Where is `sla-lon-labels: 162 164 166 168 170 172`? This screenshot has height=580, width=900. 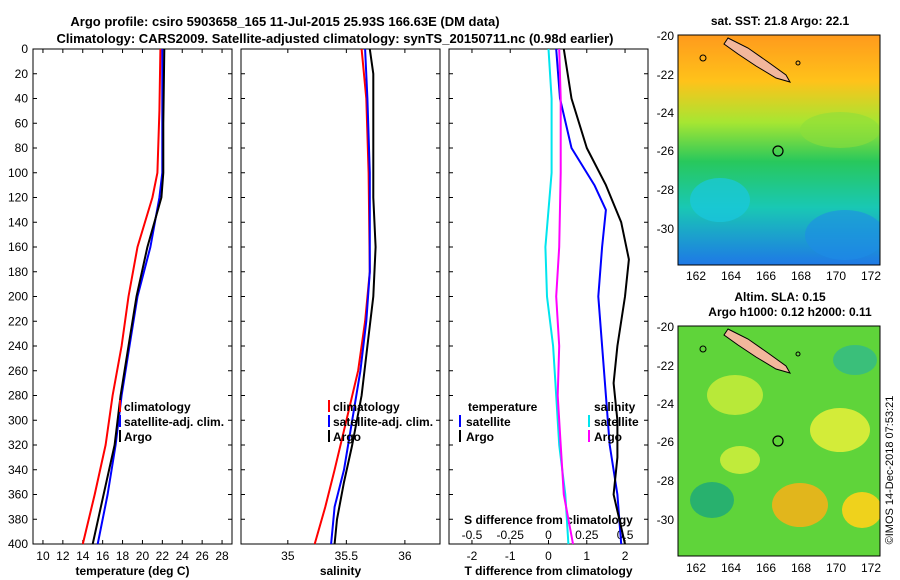
sla-lon-labels: 162 164 166 168 170 172 is located at coordinates (783, 568).